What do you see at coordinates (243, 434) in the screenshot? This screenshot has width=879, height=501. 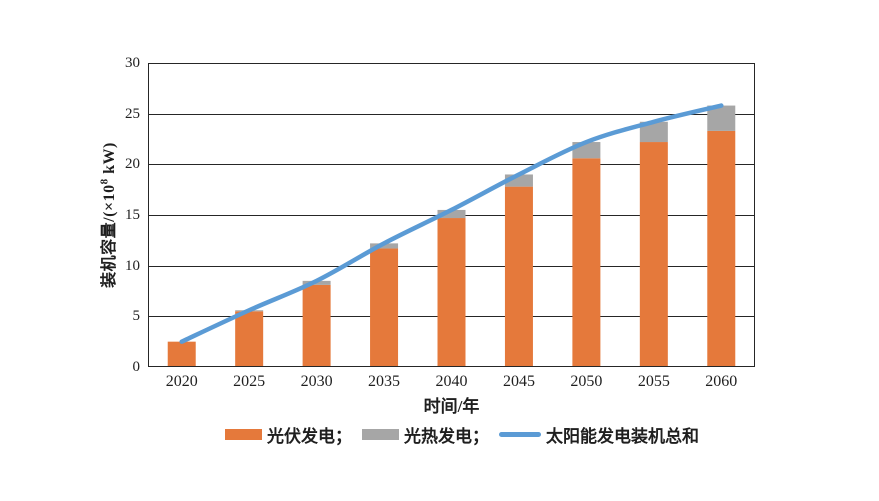 I see `pv-bar-swatch` at bounding box center [243, 434].